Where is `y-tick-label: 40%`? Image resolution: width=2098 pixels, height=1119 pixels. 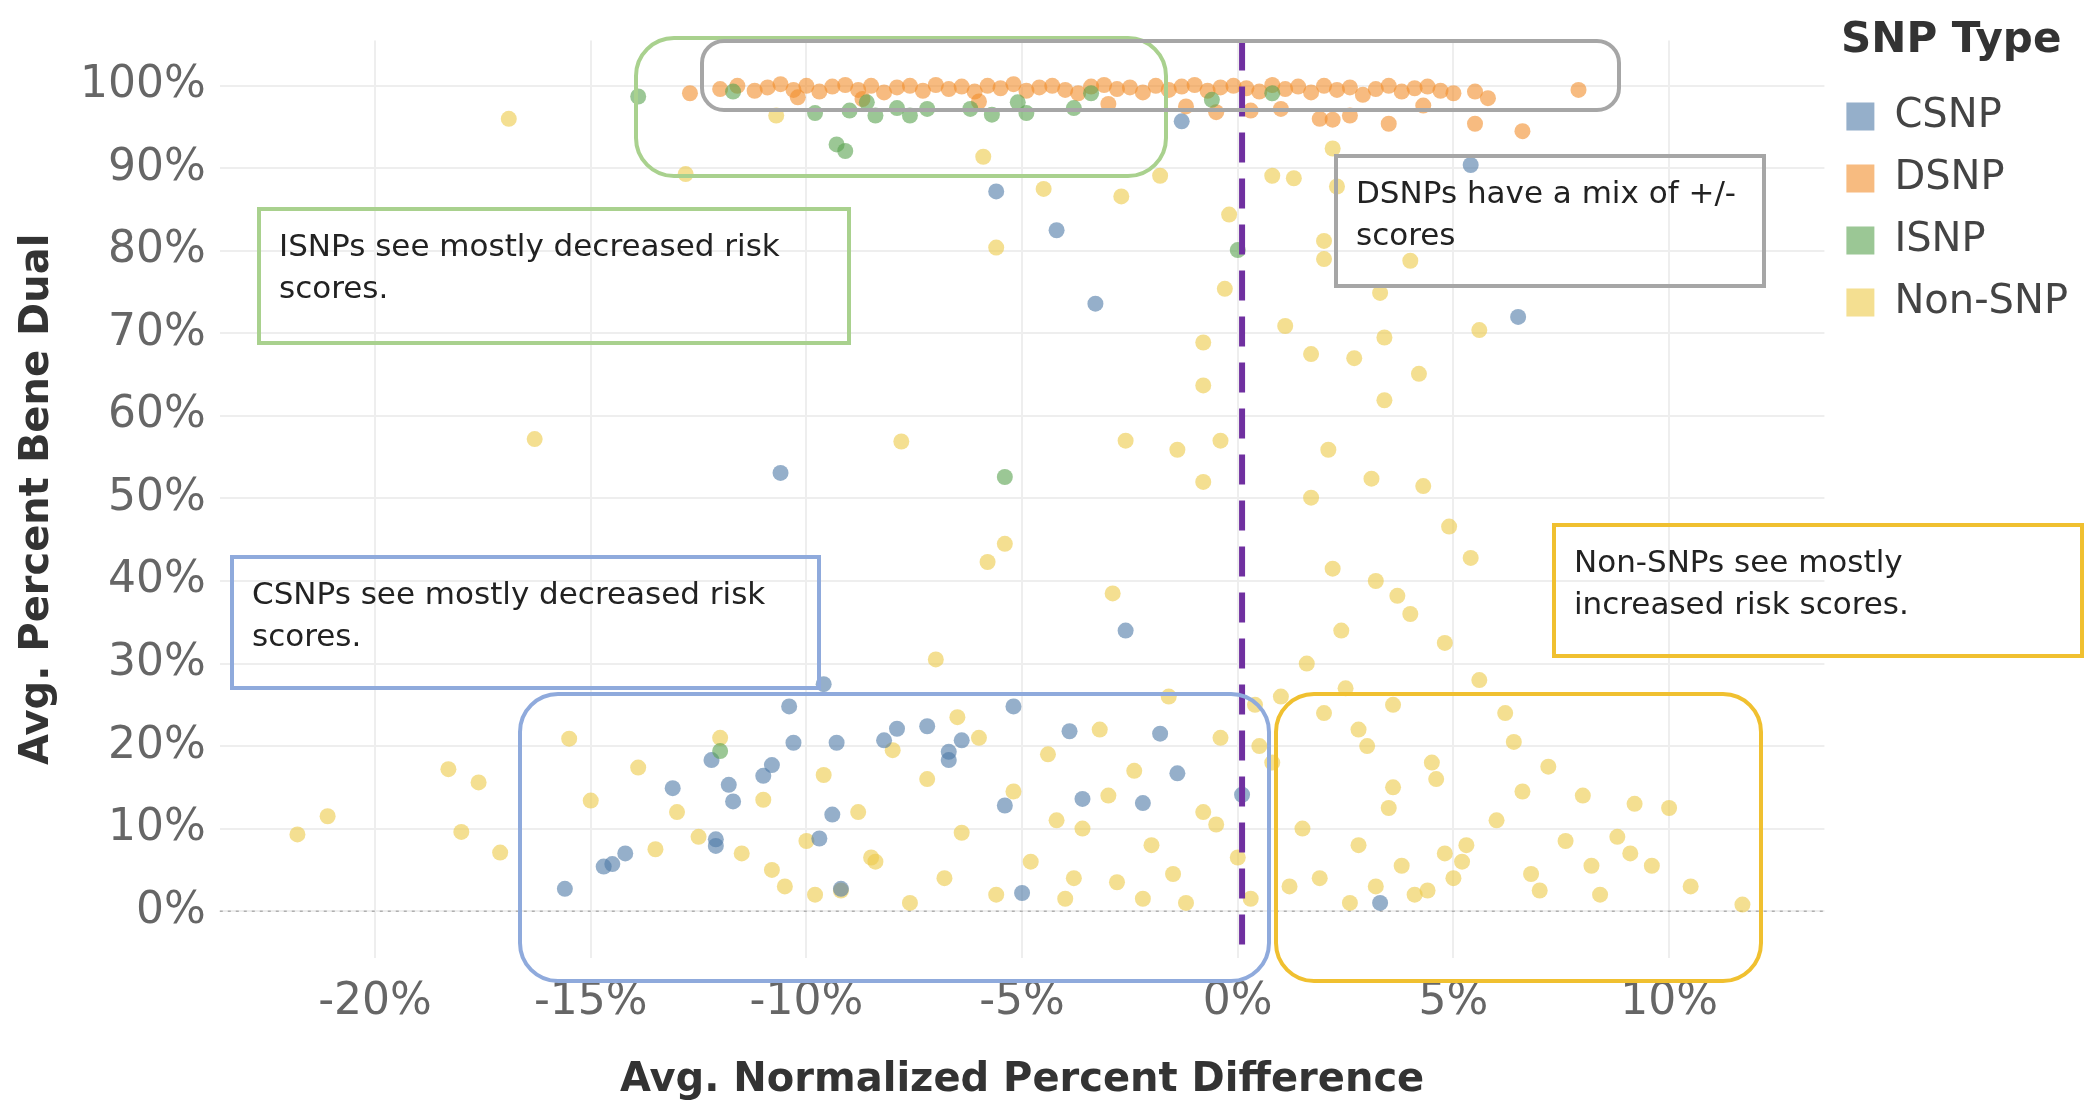
y-tick-label: 40% is located at coordinates (156, 577).